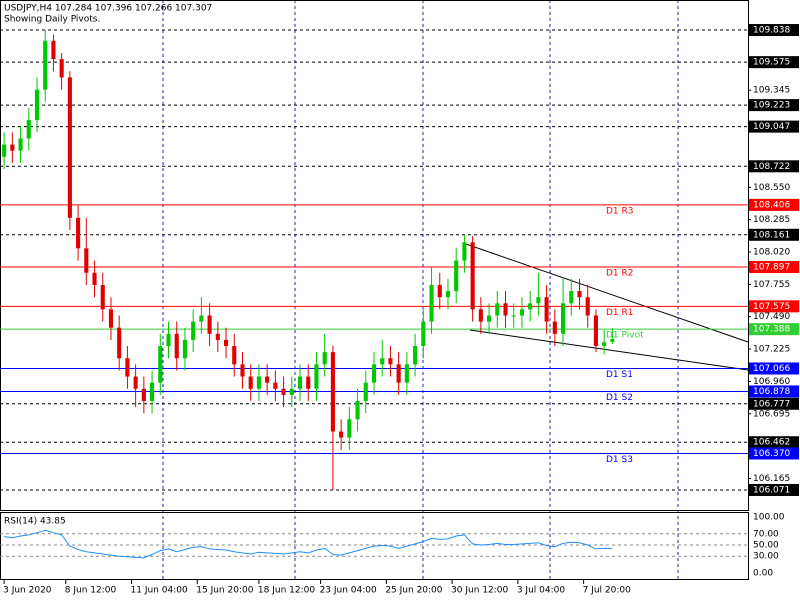  I want to click on y-tick-label: 108.020, so click(771, 253).